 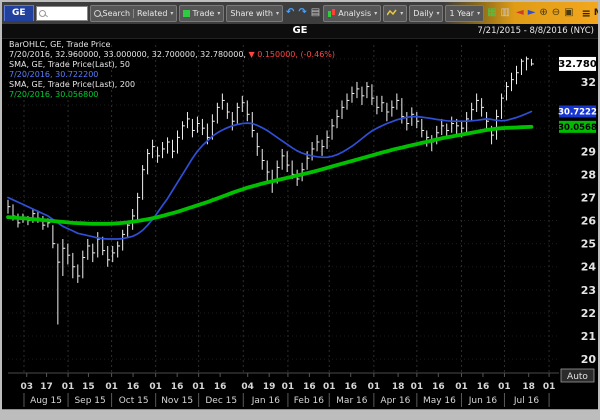 I want to click on svg-text: 32, so click(x=588, y=82).